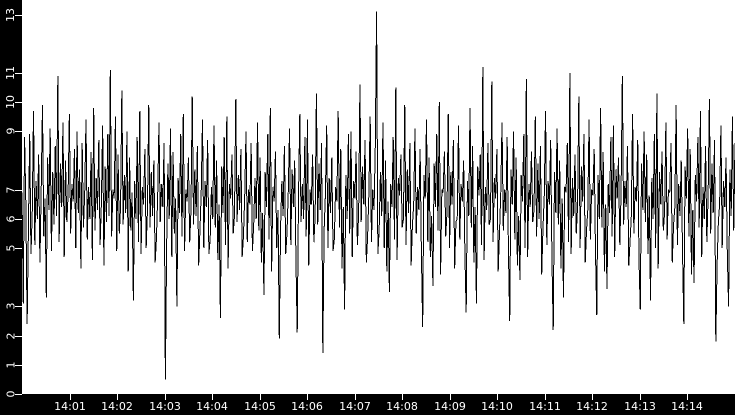 Image resolution: width=735 pixels, height=415 pixels. I want to click on y-tick-label-text: 6, so click(10, 219).